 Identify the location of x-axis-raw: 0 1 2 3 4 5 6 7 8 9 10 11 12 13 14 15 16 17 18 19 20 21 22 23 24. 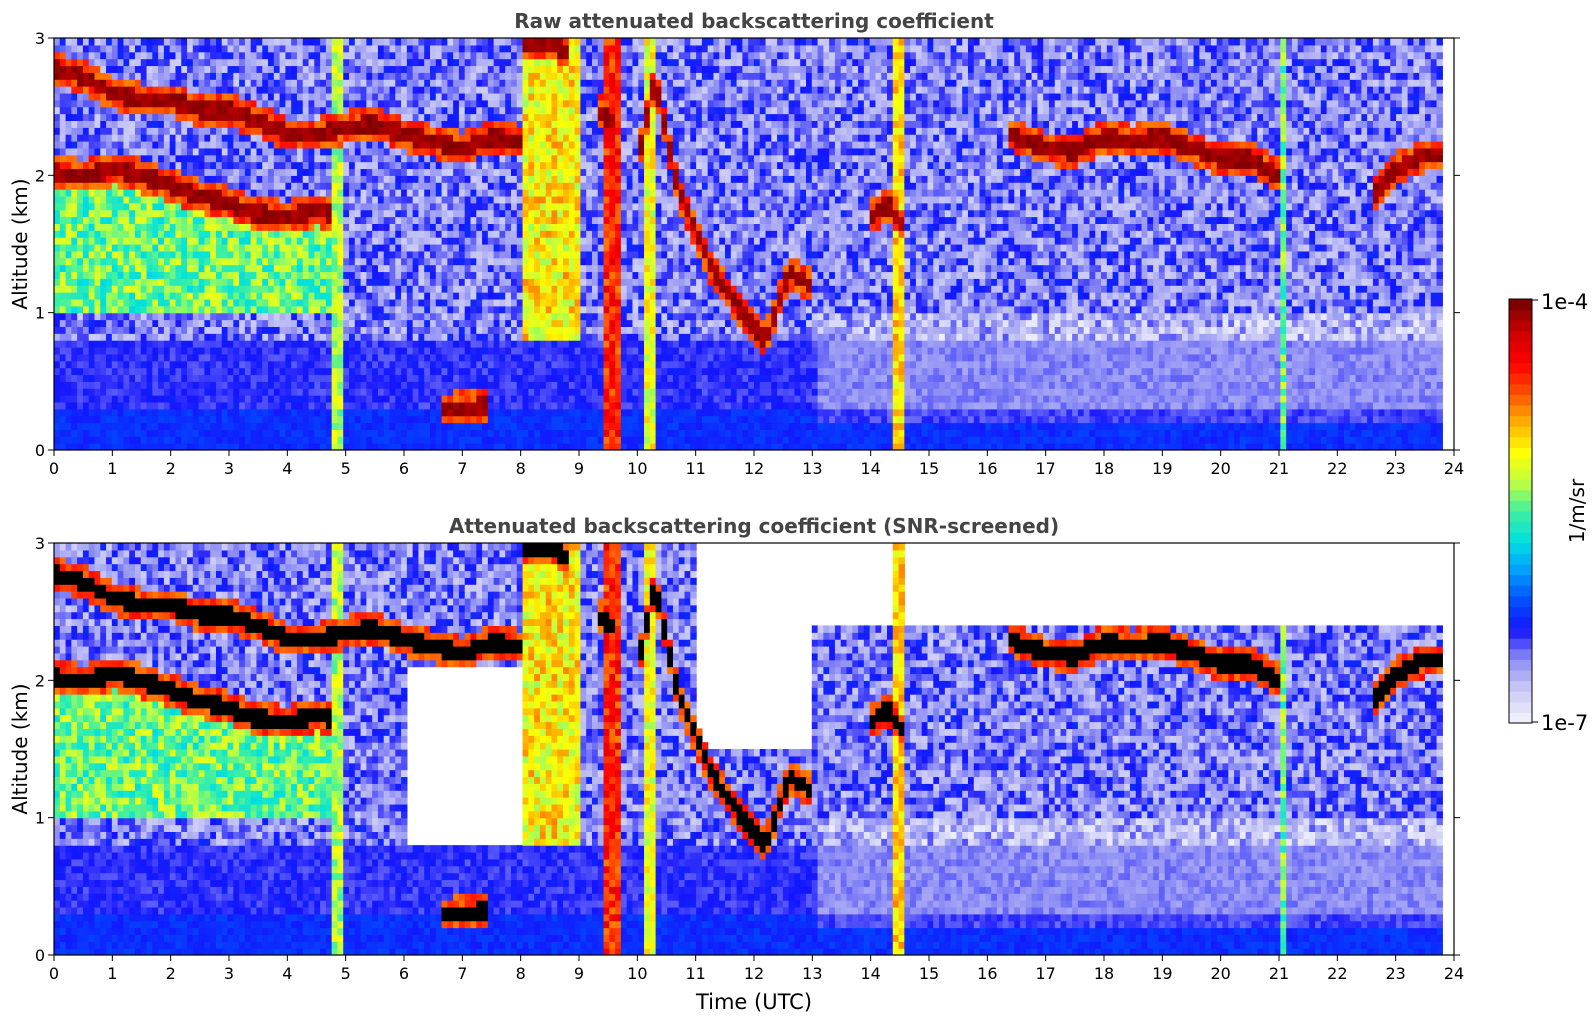
(756, 464).